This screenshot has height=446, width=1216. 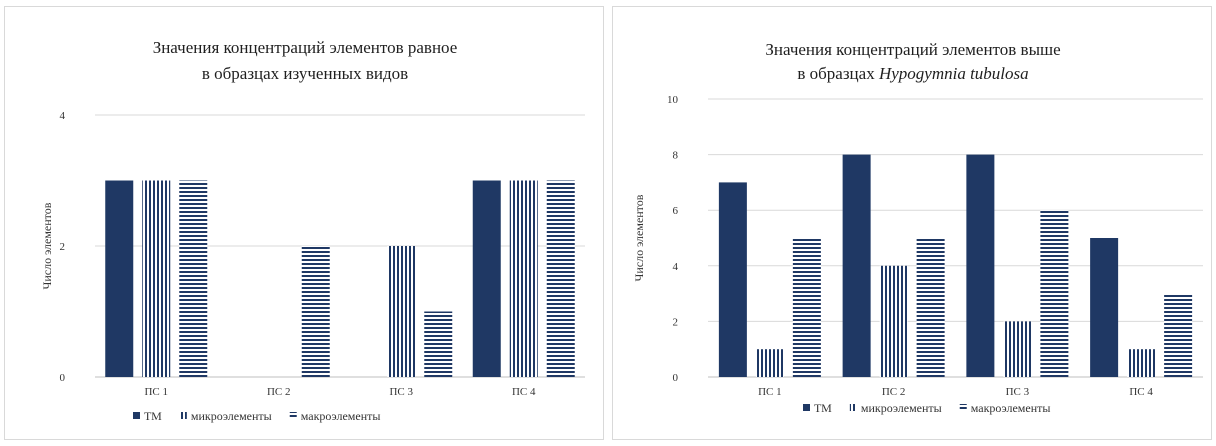 I want to click on y-tick-label: 6, so click(x=676, y=211).